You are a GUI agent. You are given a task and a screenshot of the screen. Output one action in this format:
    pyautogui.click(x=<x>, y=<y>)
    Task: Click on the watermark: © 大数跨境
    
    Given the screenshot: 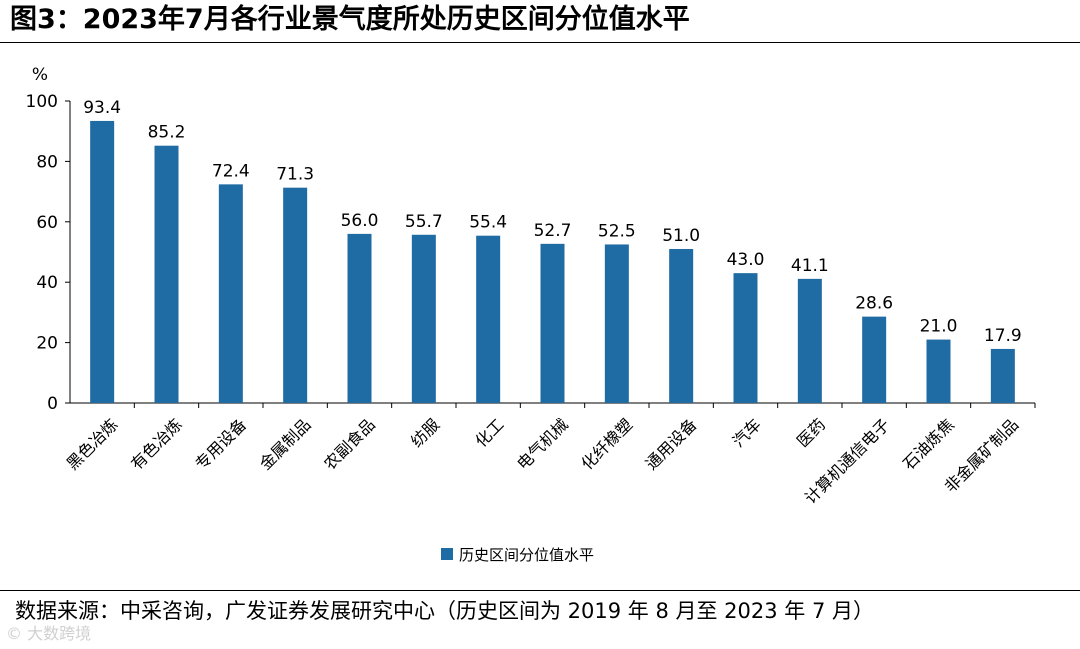 What is the action you would take?
    pyautogui.click(x=49, y=633)
    